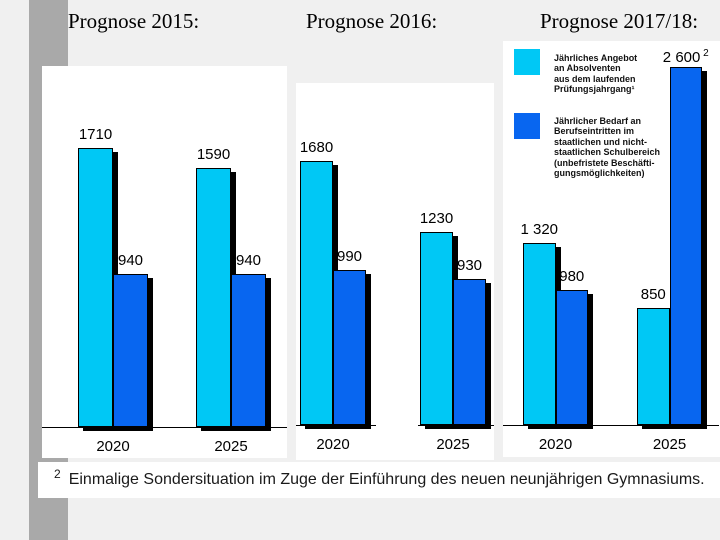 This screenshot has height=540, width=720. What do you see at coordinates (349, 256) in the screenshot?
I see `value-label-demand-2020: 990` at bounding box center [349, 256].